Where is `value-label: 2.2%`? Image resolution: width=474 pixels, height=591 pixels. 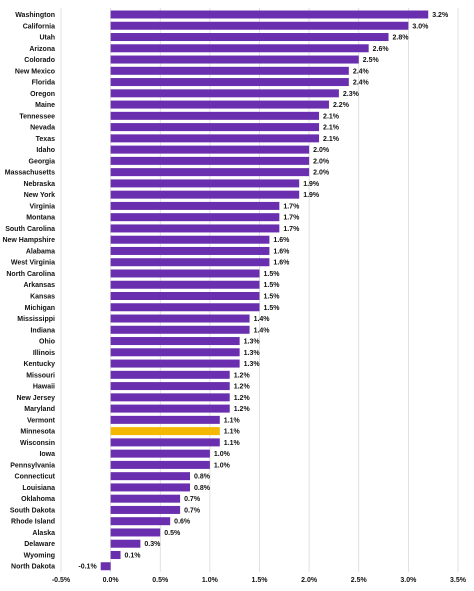 value-label: 2.2% is located at coordinates (341, 105).